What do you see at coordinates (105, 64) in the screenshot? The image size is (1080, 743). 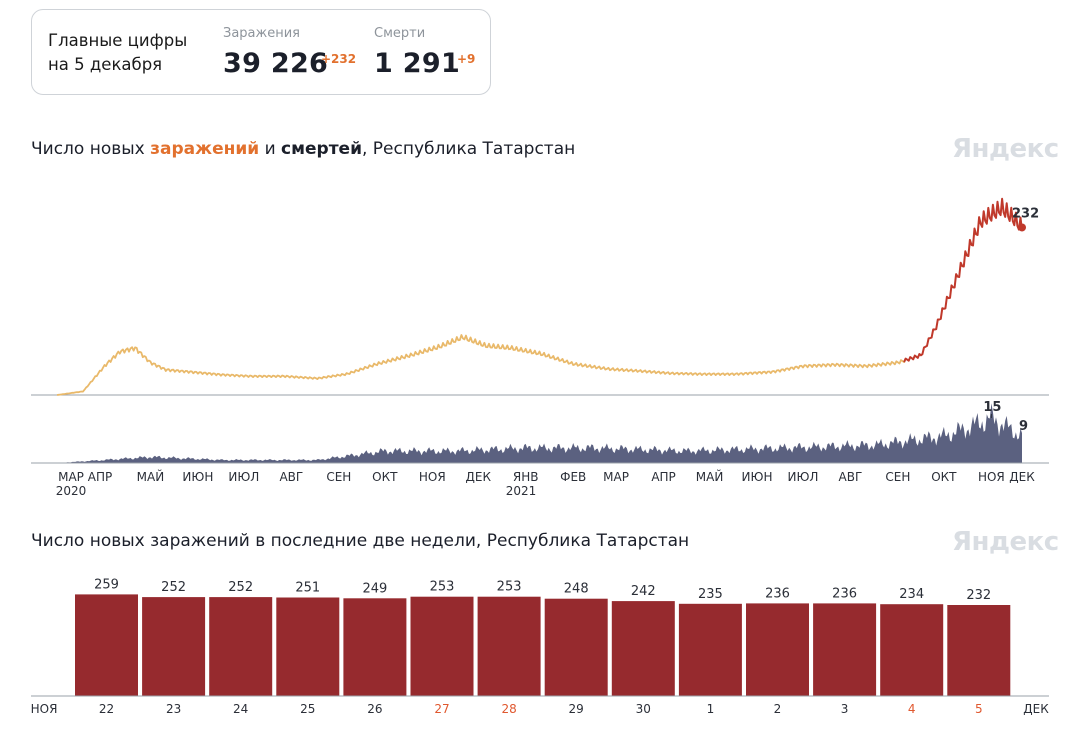 I see `summary-title-line2: на 5 декабря` at bounding box center [105, 64].